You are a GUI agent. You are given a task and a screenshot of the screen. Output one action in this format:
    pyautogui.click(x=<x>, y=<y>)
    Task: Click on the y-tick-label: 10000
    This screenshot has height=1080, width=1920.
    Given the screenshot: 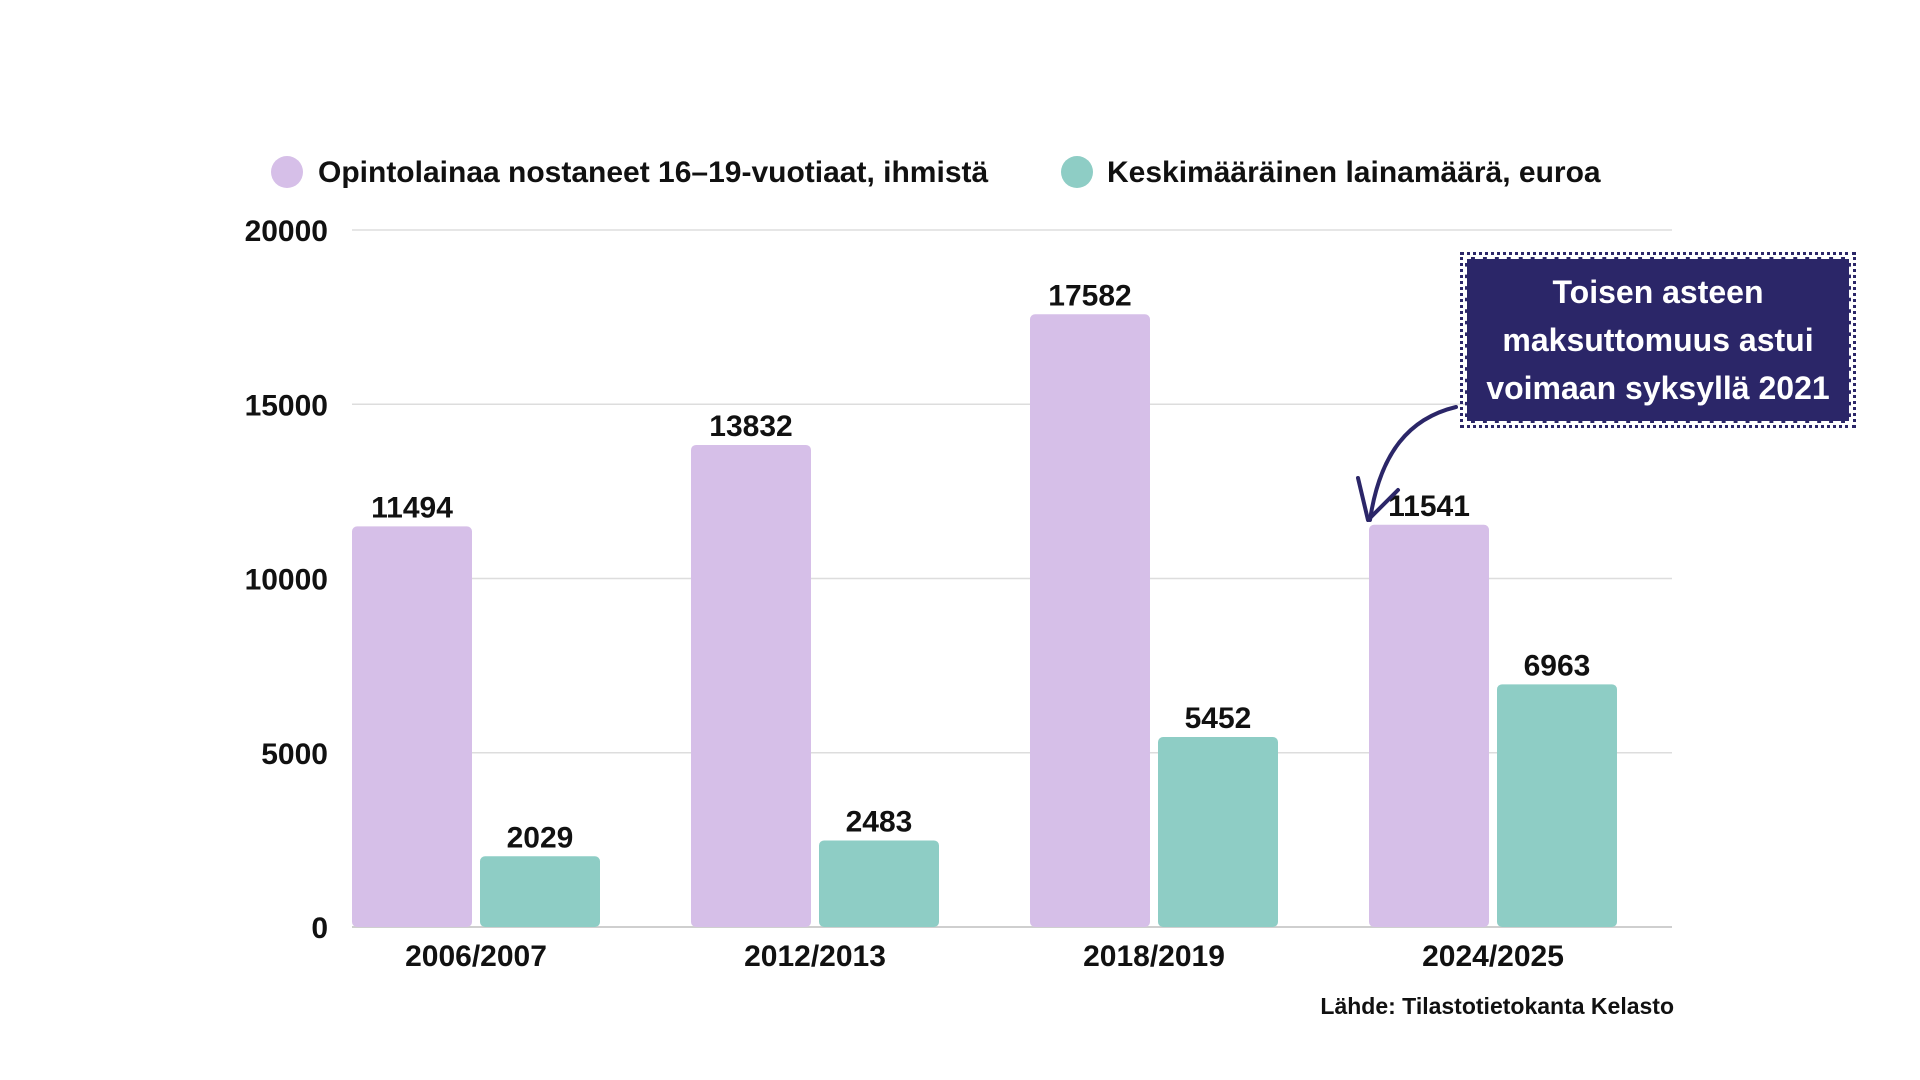 What is the action you would take?
    pyautogui.click(x=286, y=580)
    